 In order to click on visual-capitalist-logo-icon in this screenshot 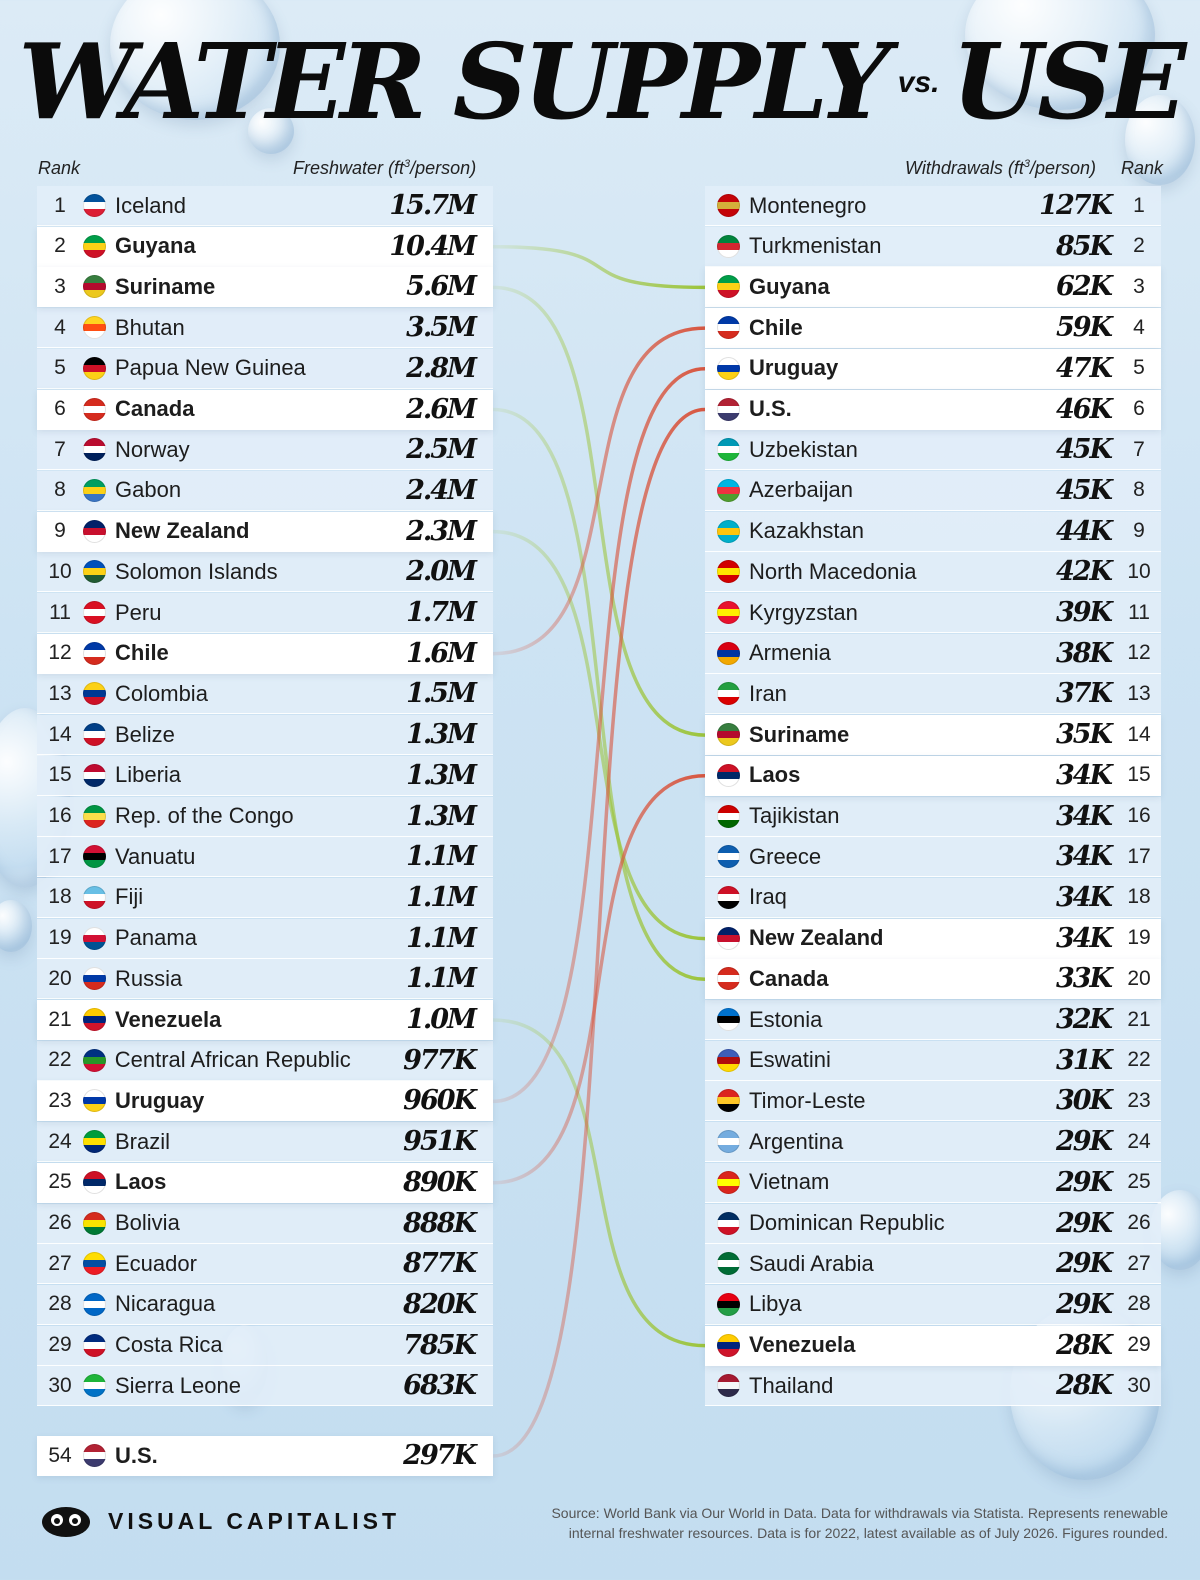, I will do `click(66, 1522)`.